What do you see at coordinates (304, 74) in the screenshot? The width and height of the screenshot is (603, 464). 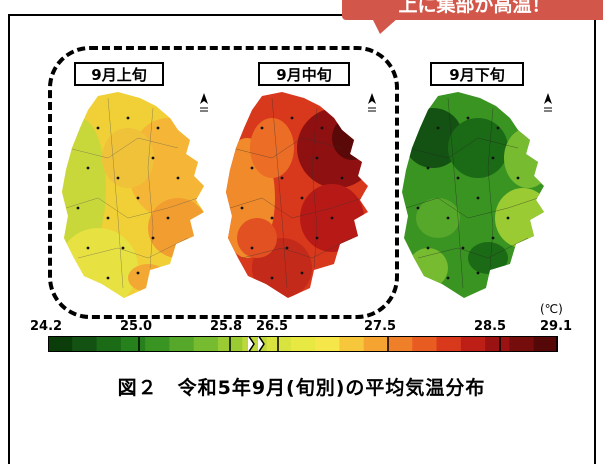 I see `period-label-mid: 9月中旬` at bounding box center [304, 74].